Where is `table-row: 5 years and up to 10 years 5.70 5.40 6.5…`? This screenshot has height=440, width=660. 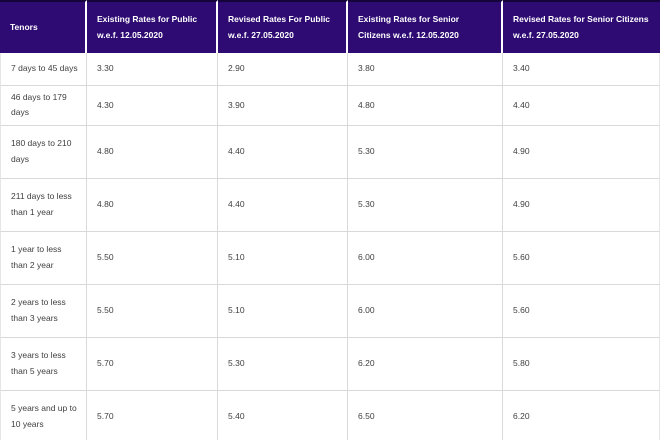
table-row: 5 years and up to 10 years 5.70 5.40 6.5… is located at coordinates (330, 415).